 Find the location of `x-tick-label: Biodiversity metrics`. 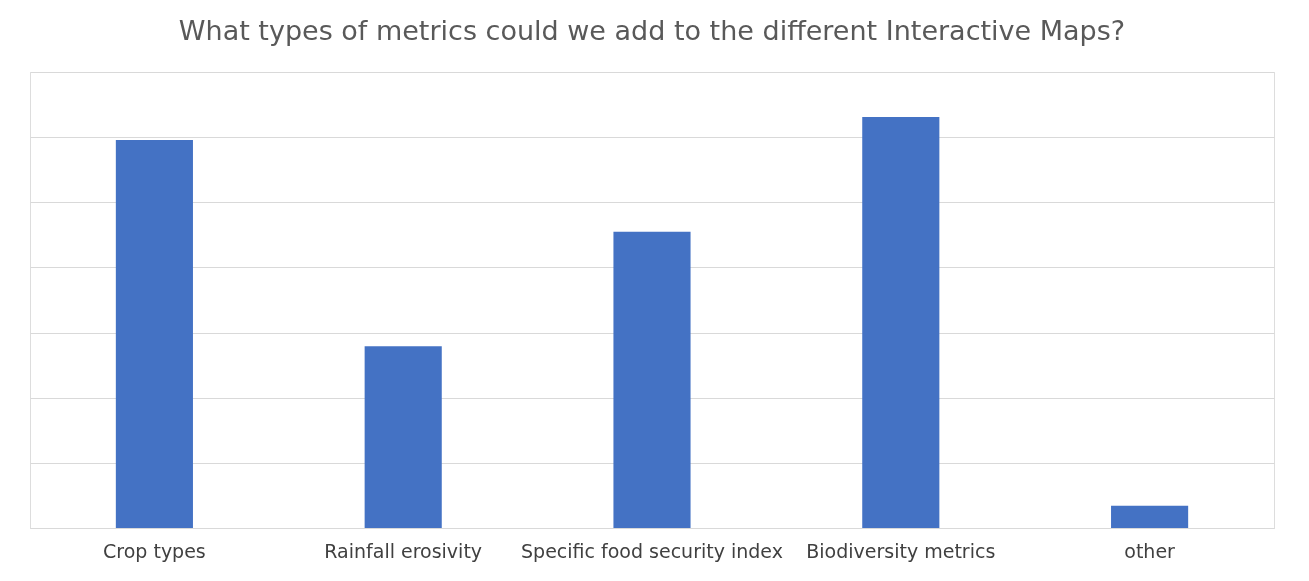

x-tick-label: Biodiversity metrics is located at coordinates (901, 550).